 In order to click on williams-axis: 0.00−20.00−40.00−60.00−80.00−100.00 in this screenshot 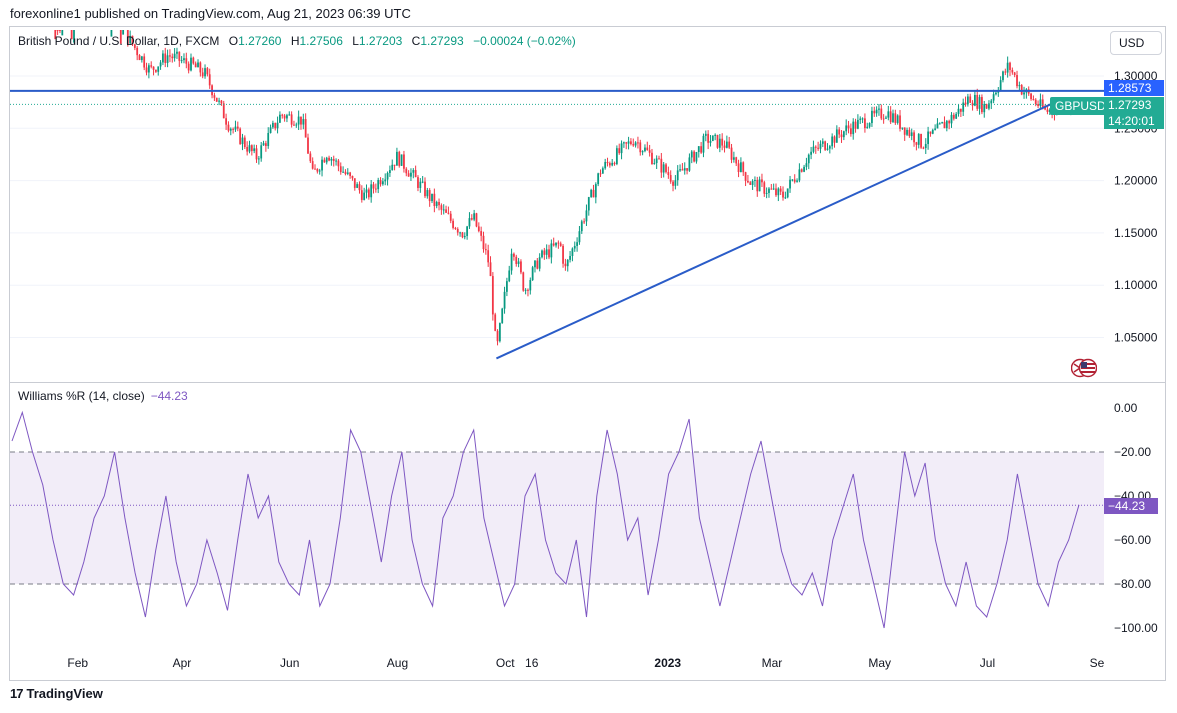, I will do `click(1136, 518)`.